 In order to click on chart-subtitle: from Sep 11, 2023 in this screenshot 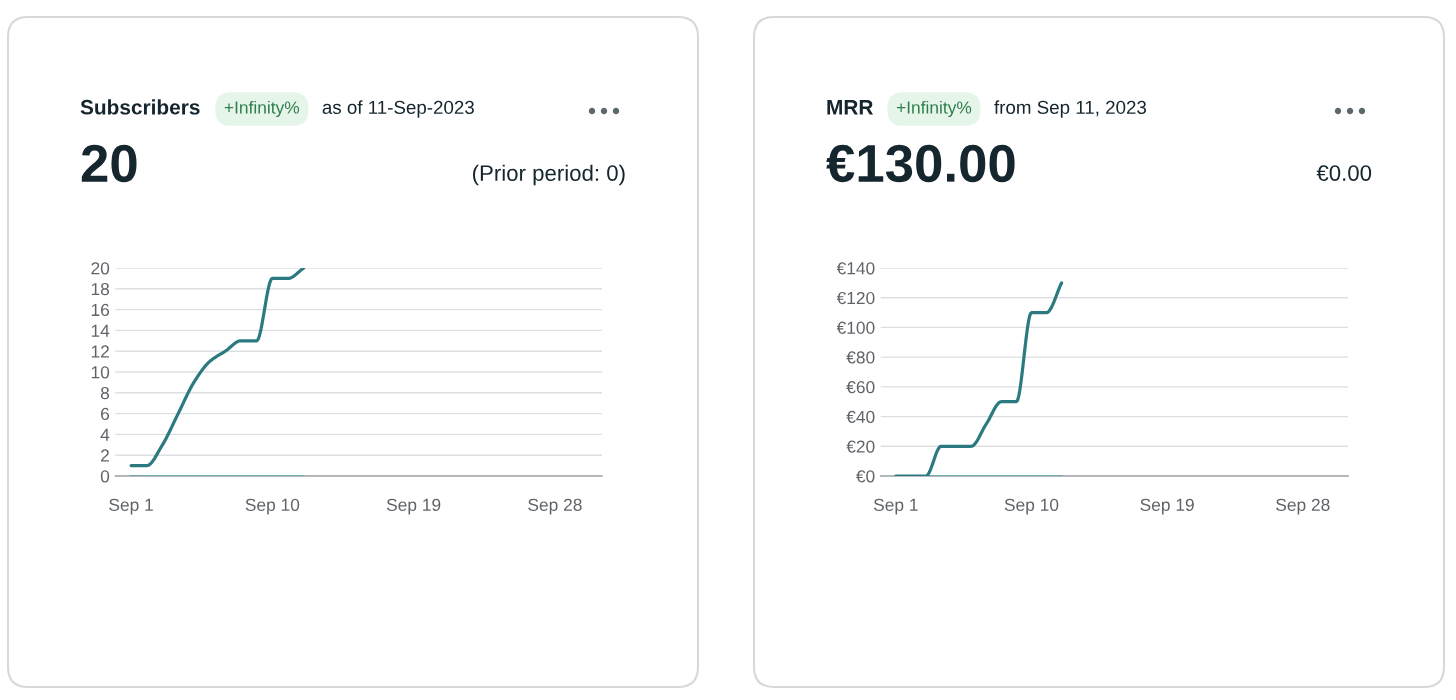, I will do `click(1070, 109)`.